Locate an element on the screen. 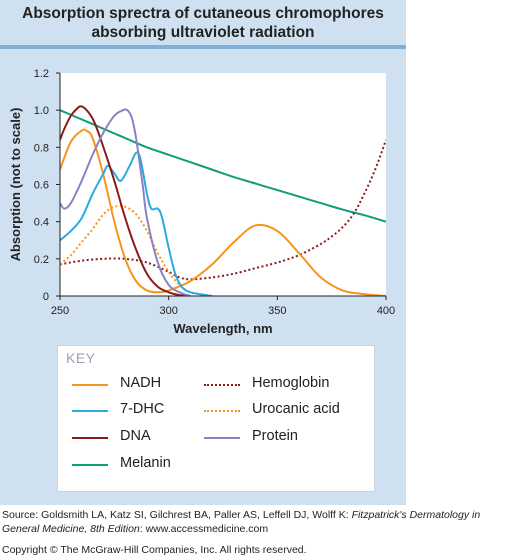  legend-label: Urocanic acid is located at coordinates (296, 409).